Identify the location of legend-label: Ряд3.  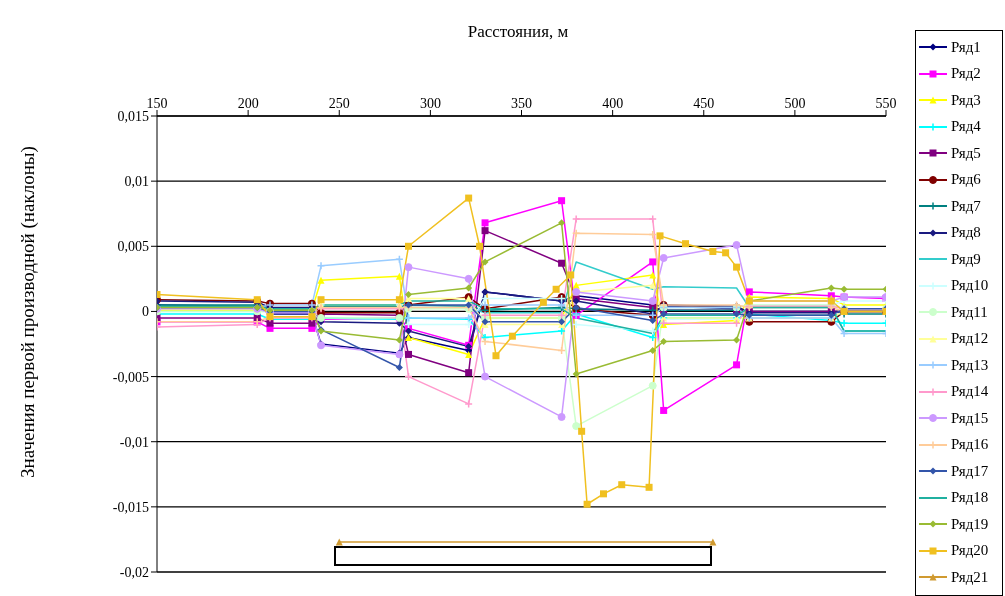
(966, 100).